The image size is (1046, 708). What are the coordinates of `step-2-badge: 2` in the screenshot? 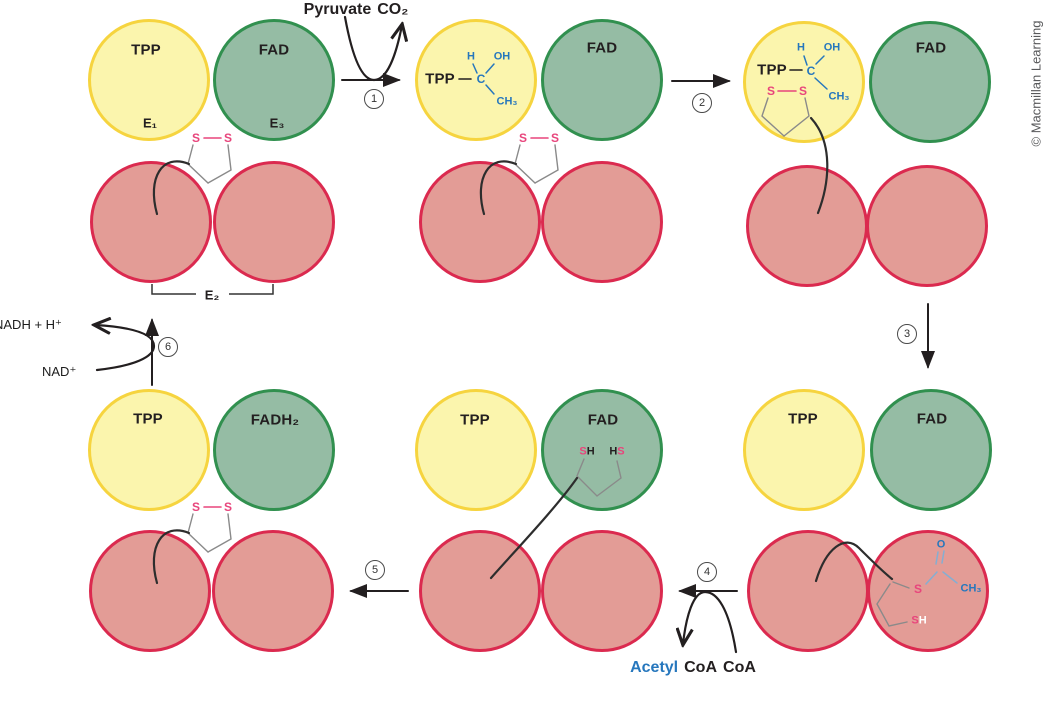 It's located at (702, 103).